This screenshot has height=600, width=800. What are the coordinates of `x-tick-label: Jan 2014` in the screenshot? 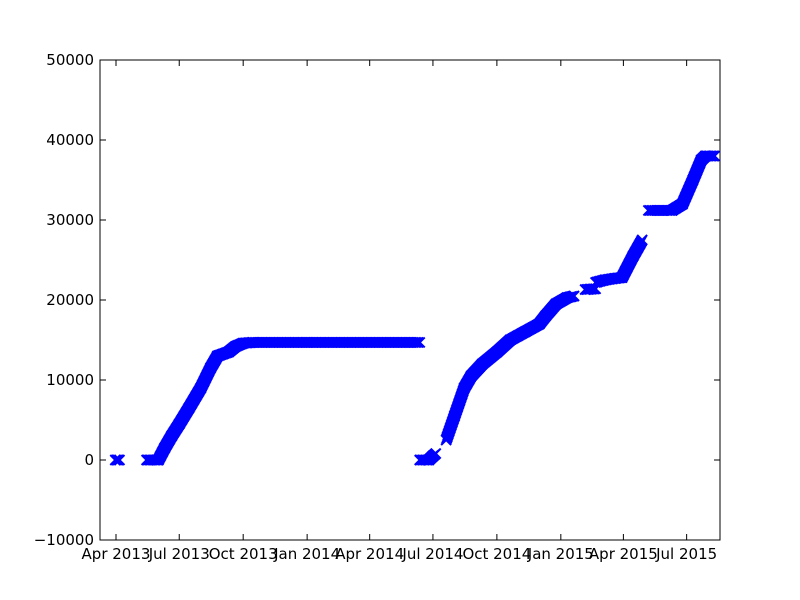 It's located at (306, 554).